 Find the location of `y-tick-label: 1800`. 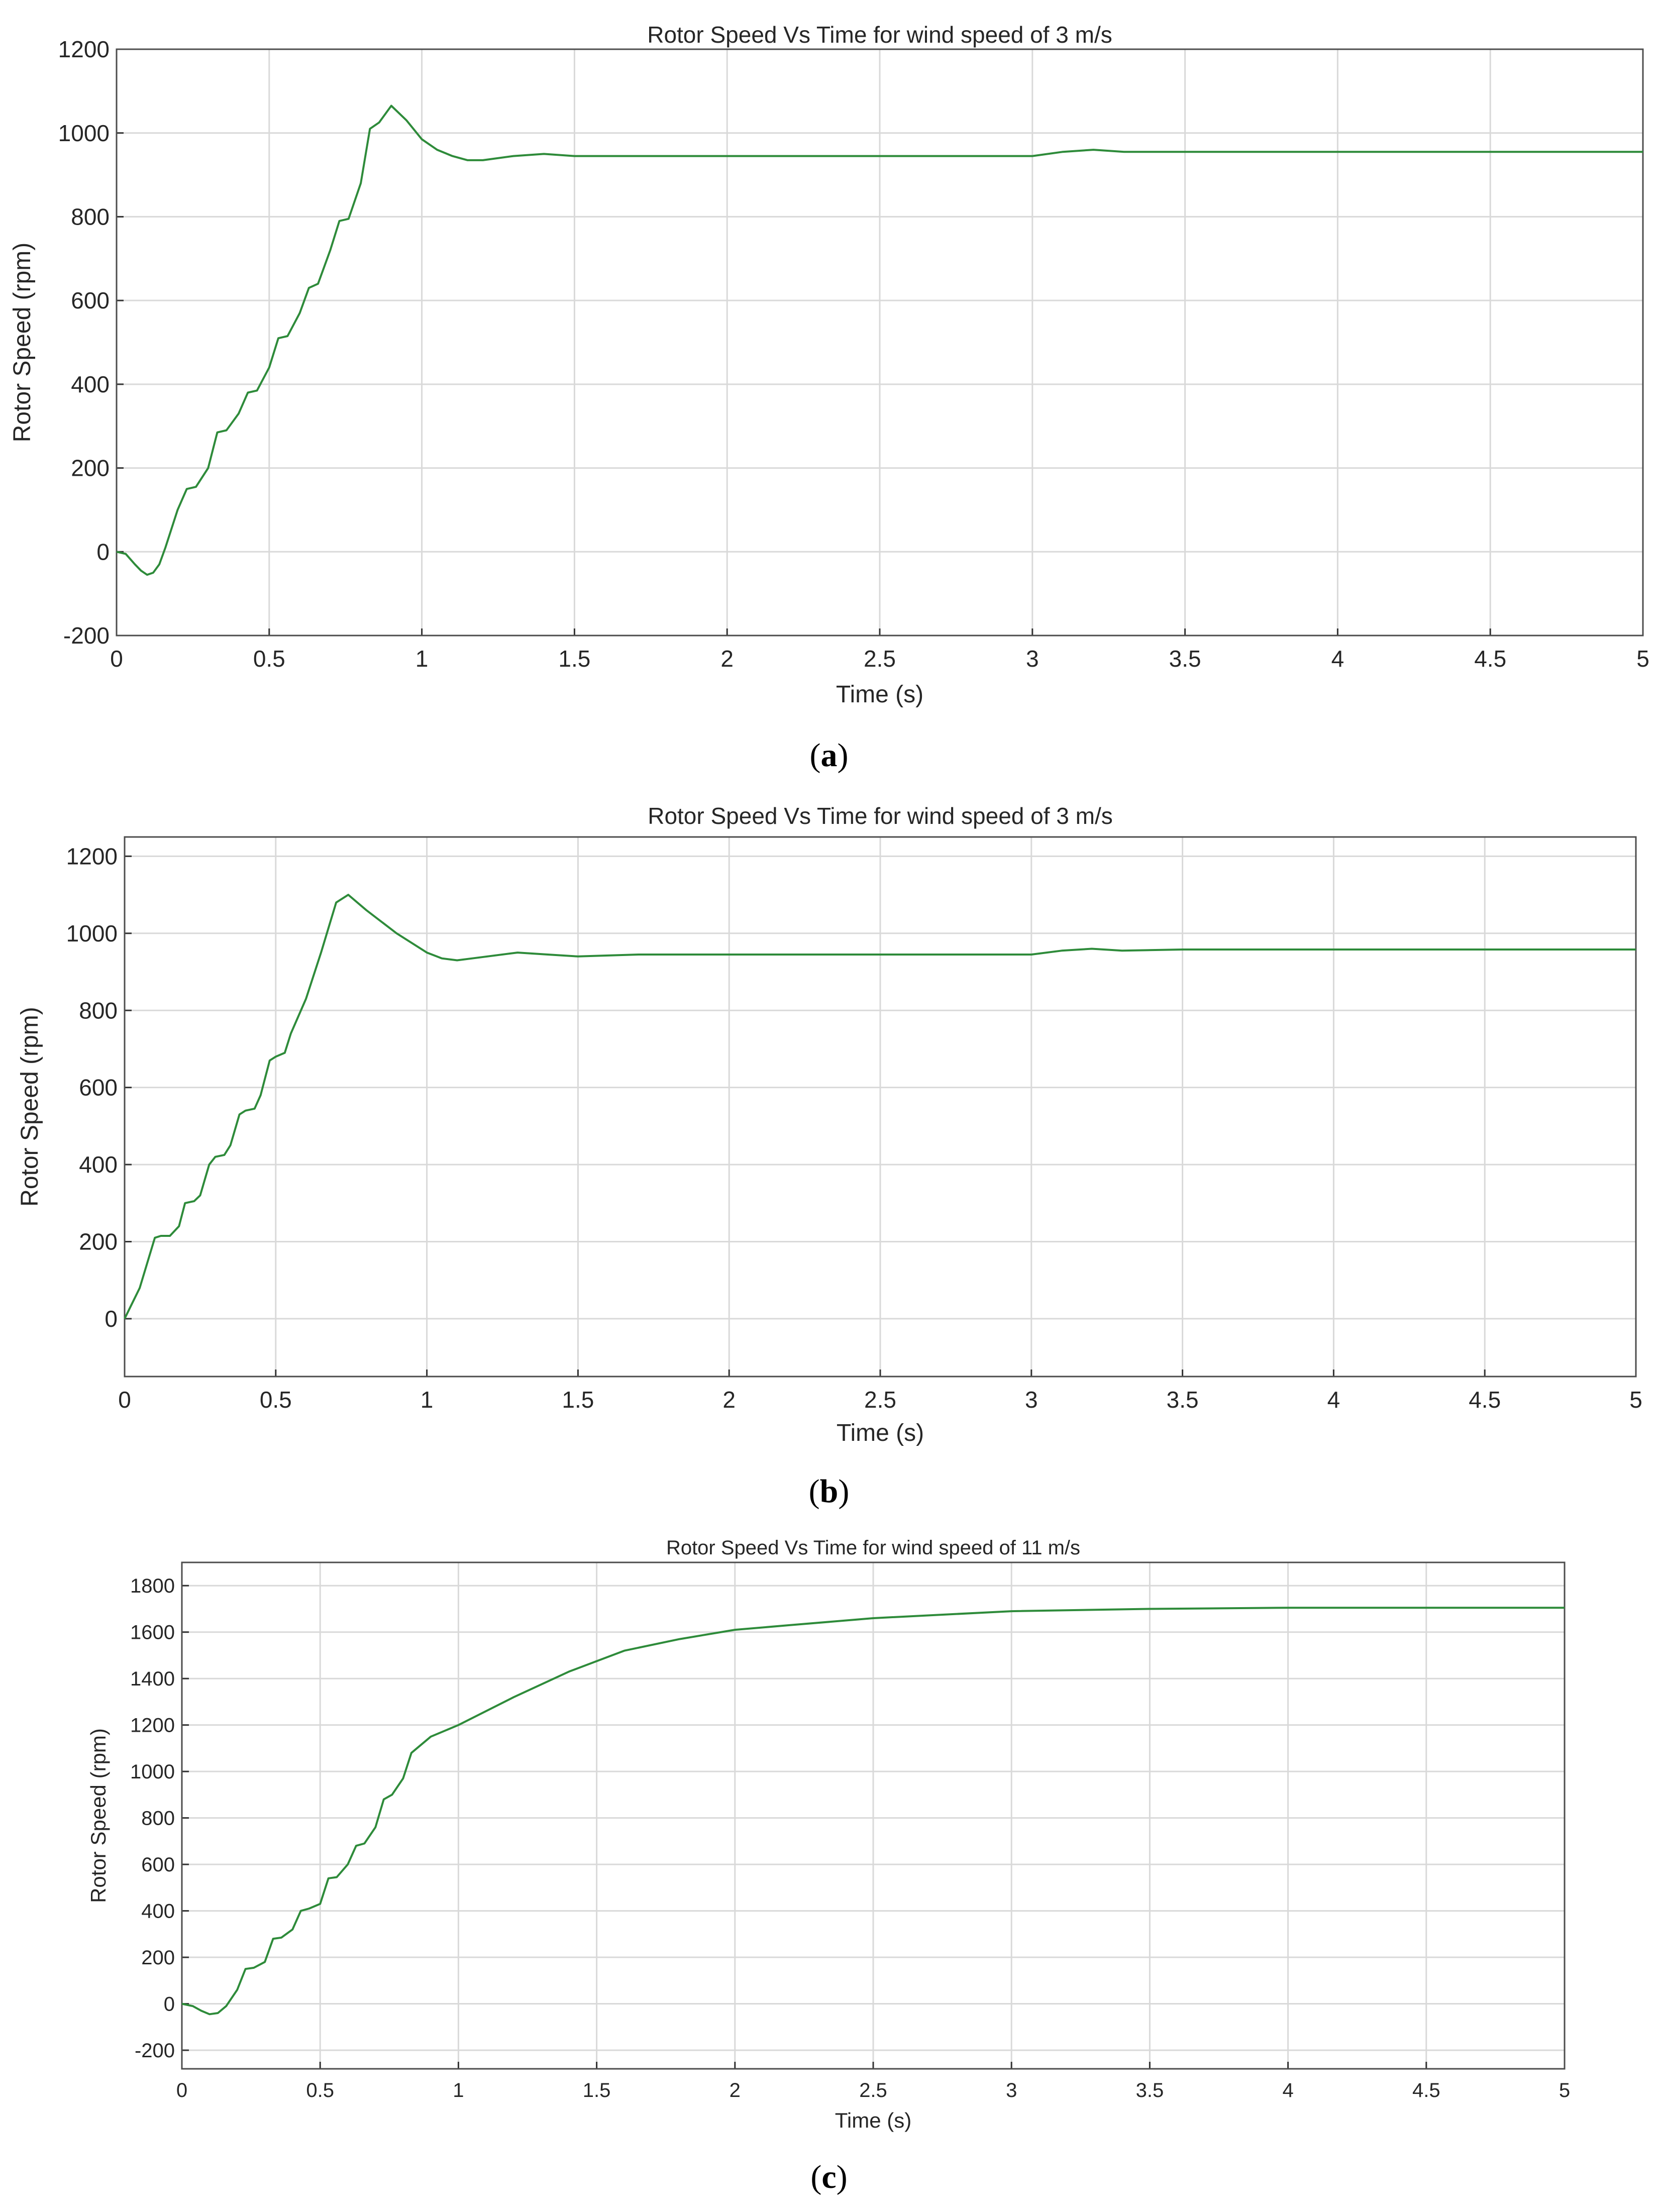

y-tick-label: 1800 is located at coordinates (152, 1586).